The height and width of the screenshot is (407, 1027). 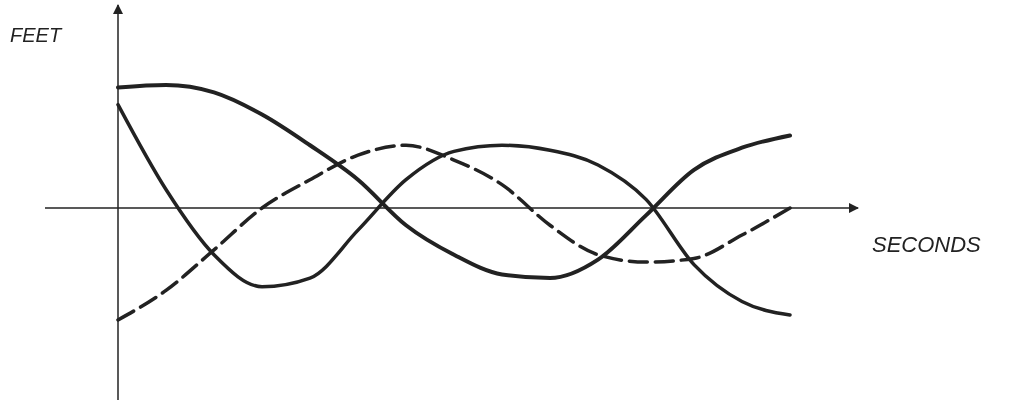 What do you see at coordinates (927, 244) in the screenshot?
I see `x-axis-title: SECONDS` at bounding box center [927, 244].